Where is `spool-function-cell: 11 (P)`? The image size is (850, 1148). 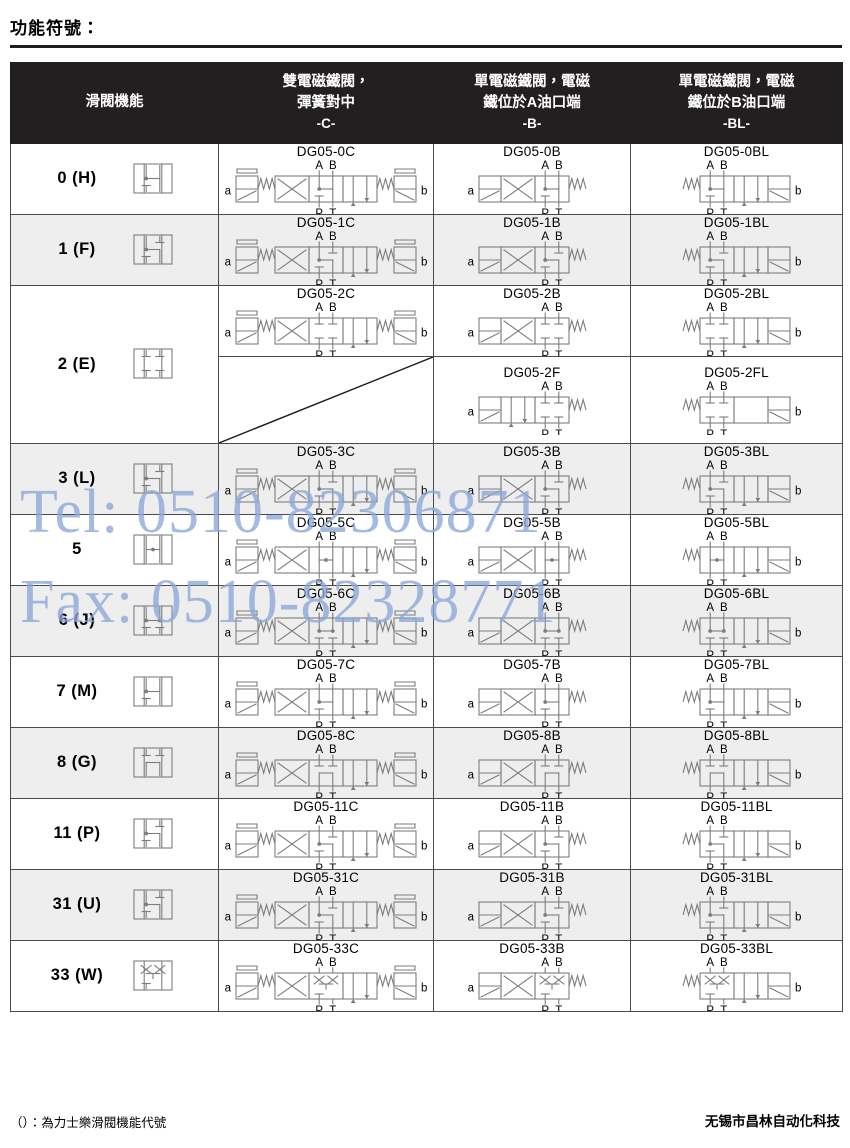 spool-function-cell: 11 (P) is located at coordinates (114, 833).